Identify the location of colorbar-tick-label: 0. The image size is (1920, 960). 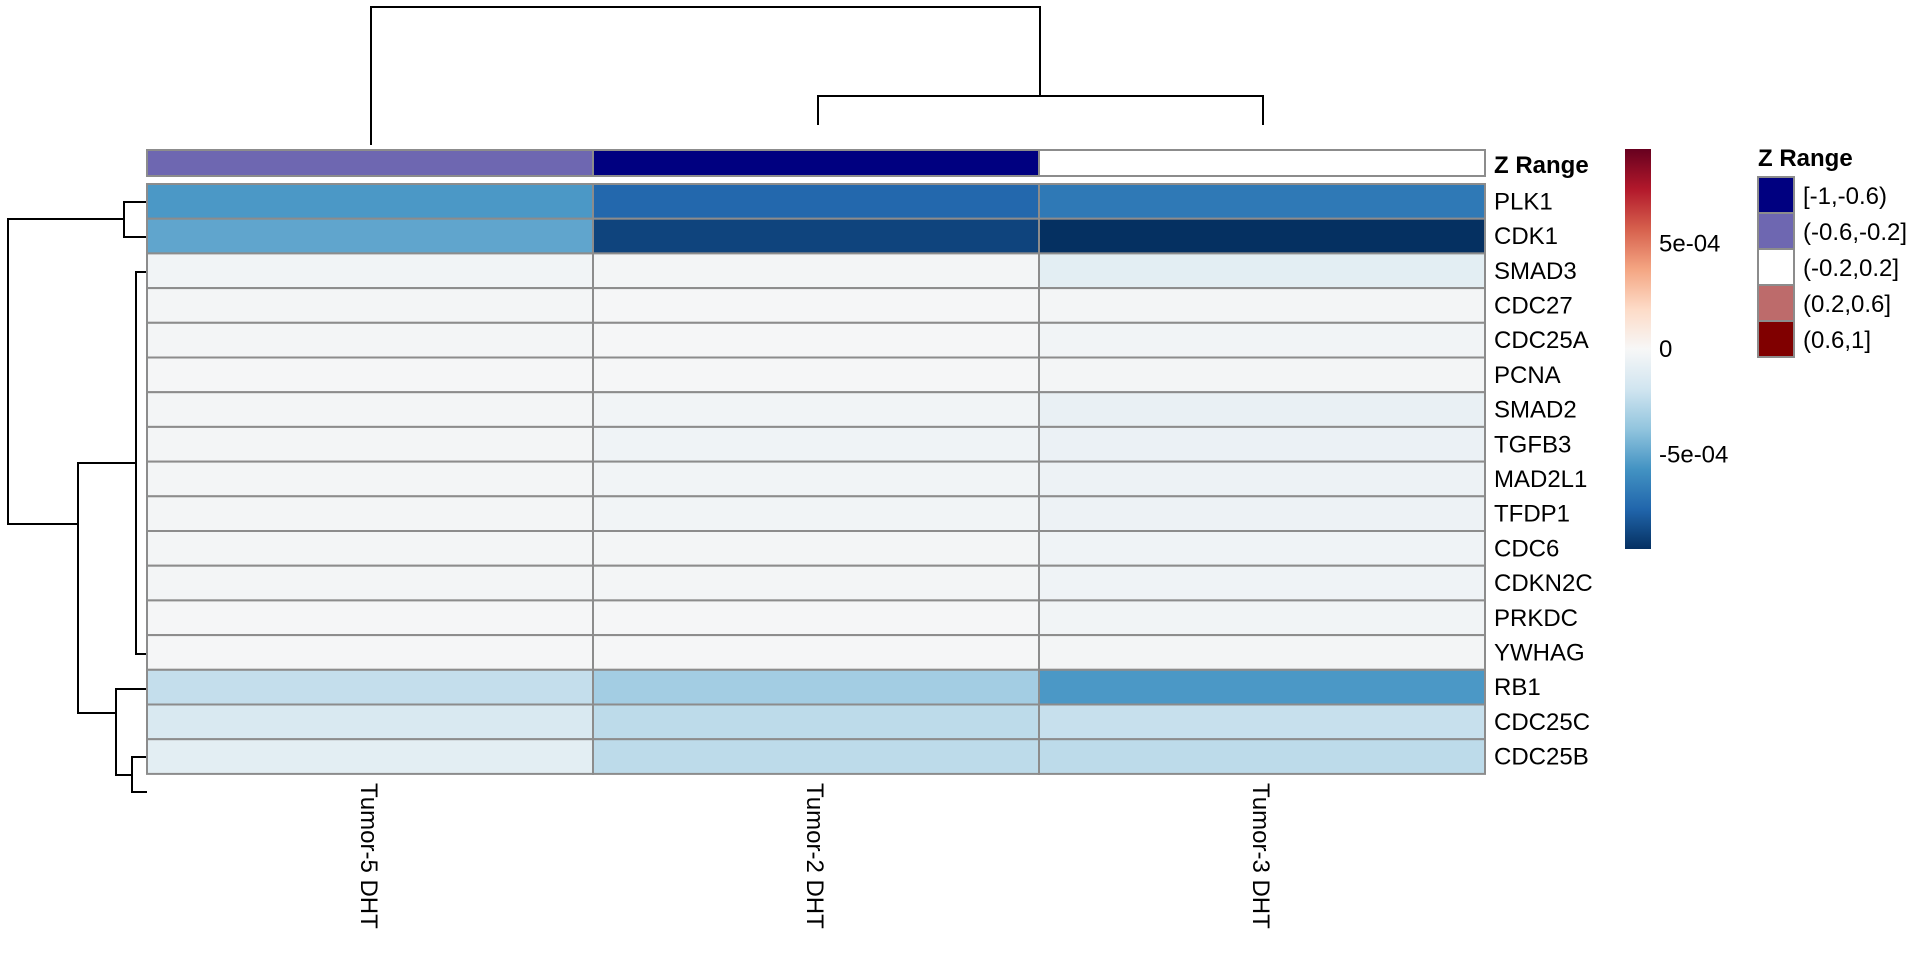
(1665, 349).